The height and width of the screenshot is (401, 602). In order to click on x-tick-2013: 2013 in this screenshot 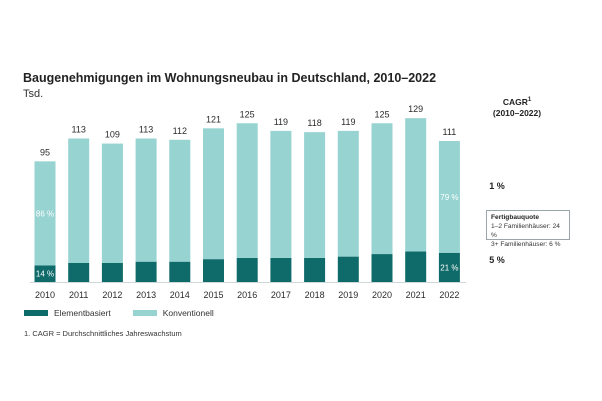, I will do `click(146, 295)`.